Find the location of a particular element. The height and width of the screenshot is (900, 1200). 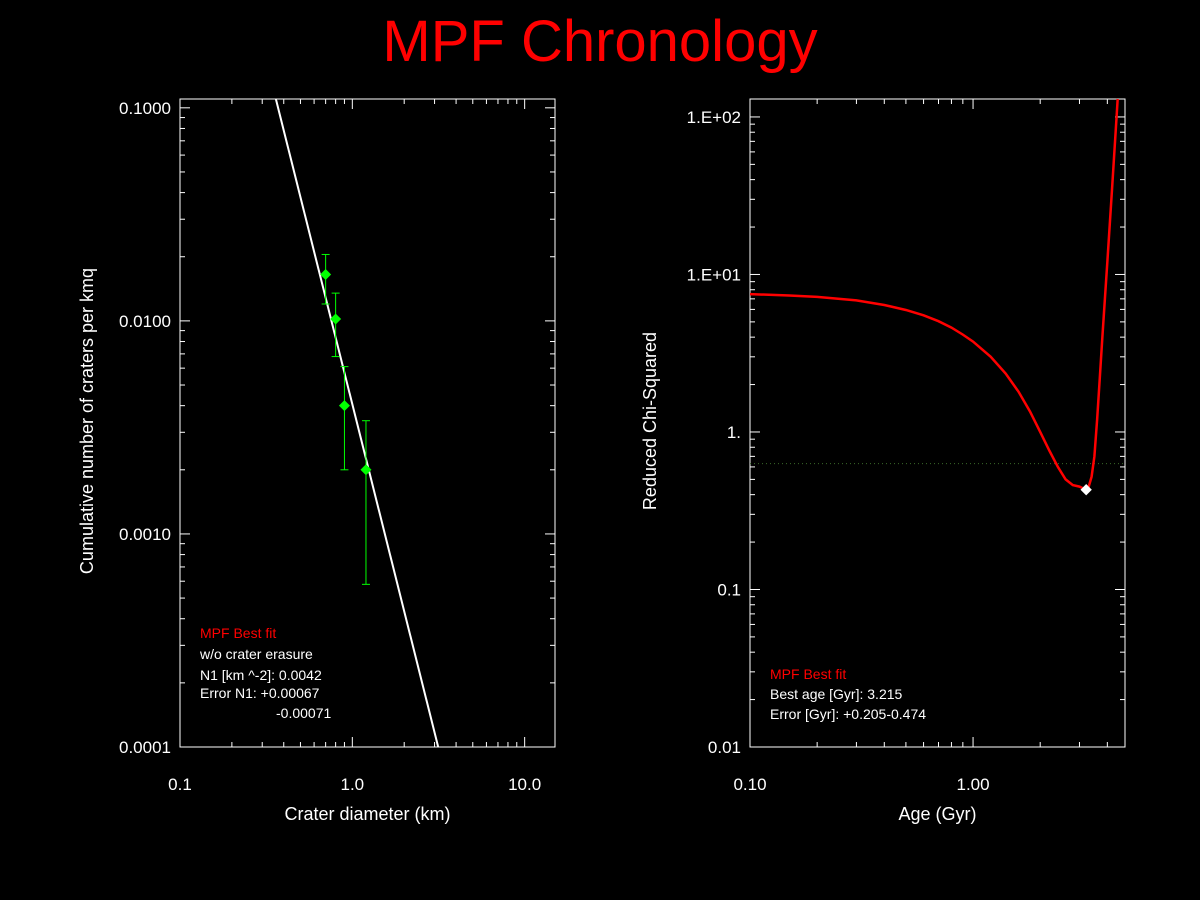

y-tick-label: 1. is located at coordinates (734, 432).